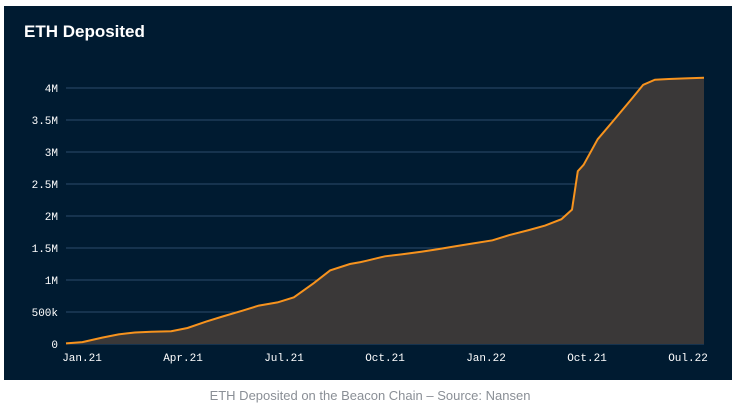 The image size is (740, 411). What do you see at coordinates (82, 359) in the screenshot?
I see `x-tick-label: Jan.21` at bounding box center [82, 359].